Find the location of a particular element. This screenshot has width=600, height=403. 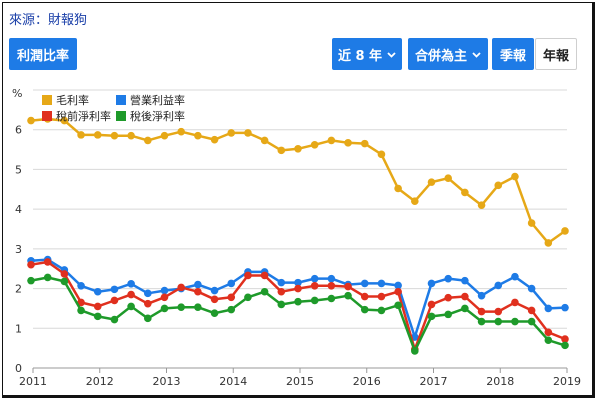

scope-dropdown-label: 合併為主 is located at coordinates (440, 56).